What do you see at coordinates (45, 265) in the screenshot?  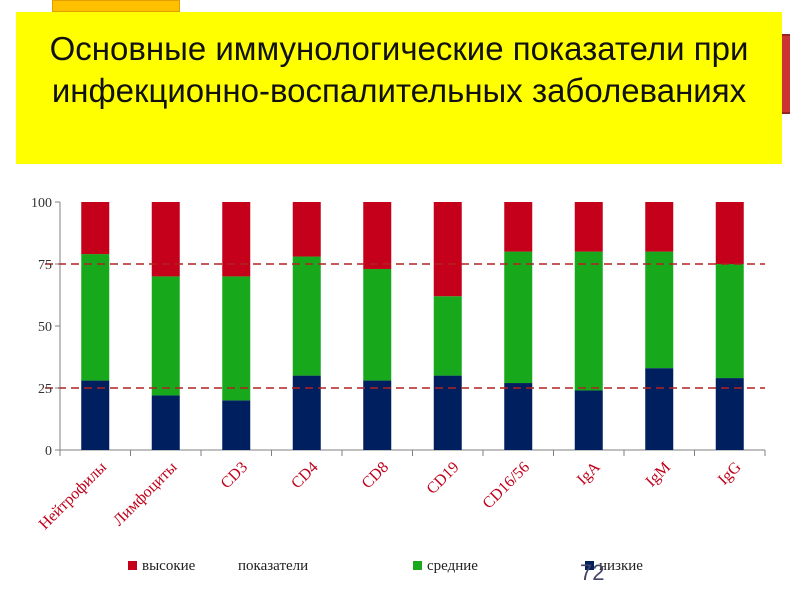 I see `y-tick-label: 75` at bounding box center [45, 265].